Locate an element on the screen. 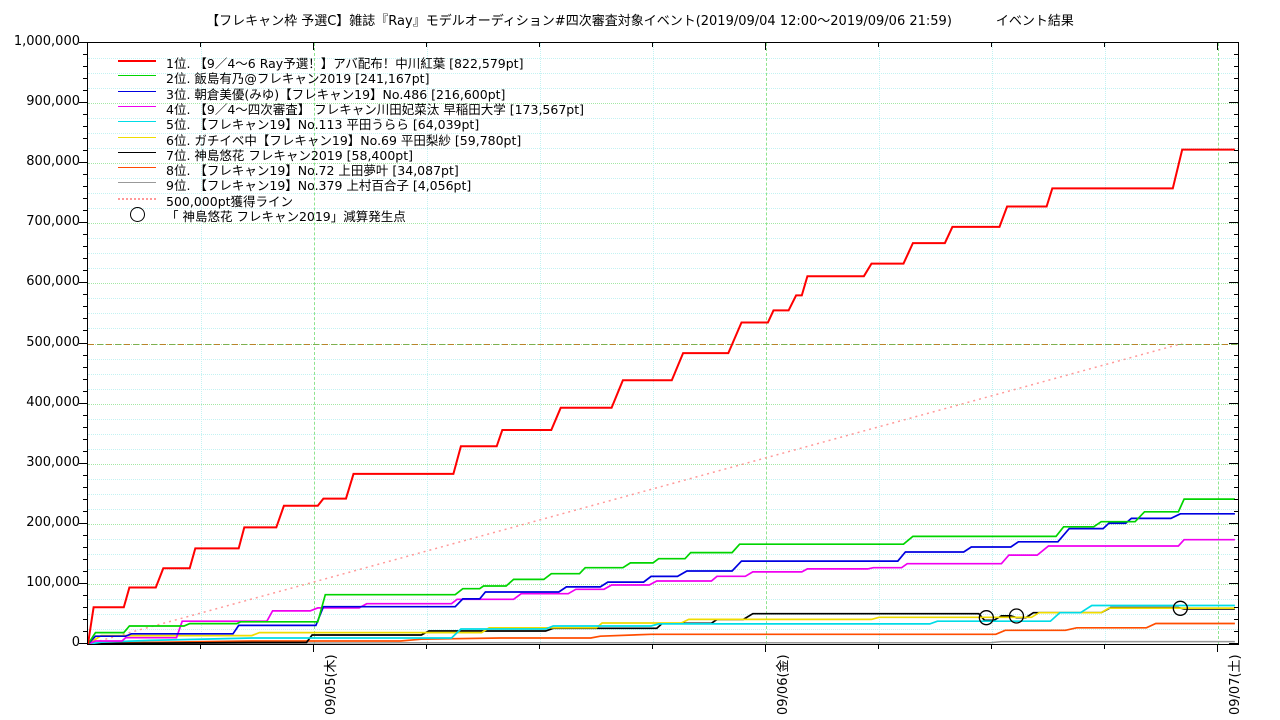 Image resolution: width=1280 pixels, height=720 pixels. legend-row: 1位. 【9／4～6 Ray予選！】アバ配布！中川紅葉 [822,579pt] is located at coordinates (378, 62).